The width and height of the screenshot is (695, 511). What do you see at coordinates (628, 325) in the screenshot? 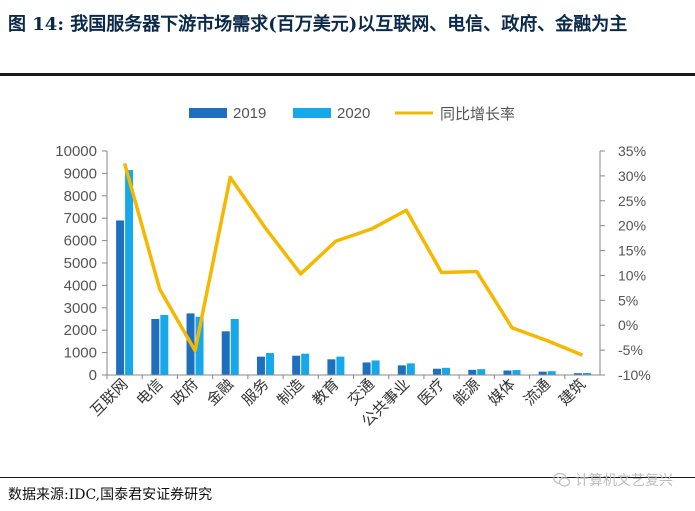
I see `right-axis-tick-label: 0%` at bounding box center [628, 325].